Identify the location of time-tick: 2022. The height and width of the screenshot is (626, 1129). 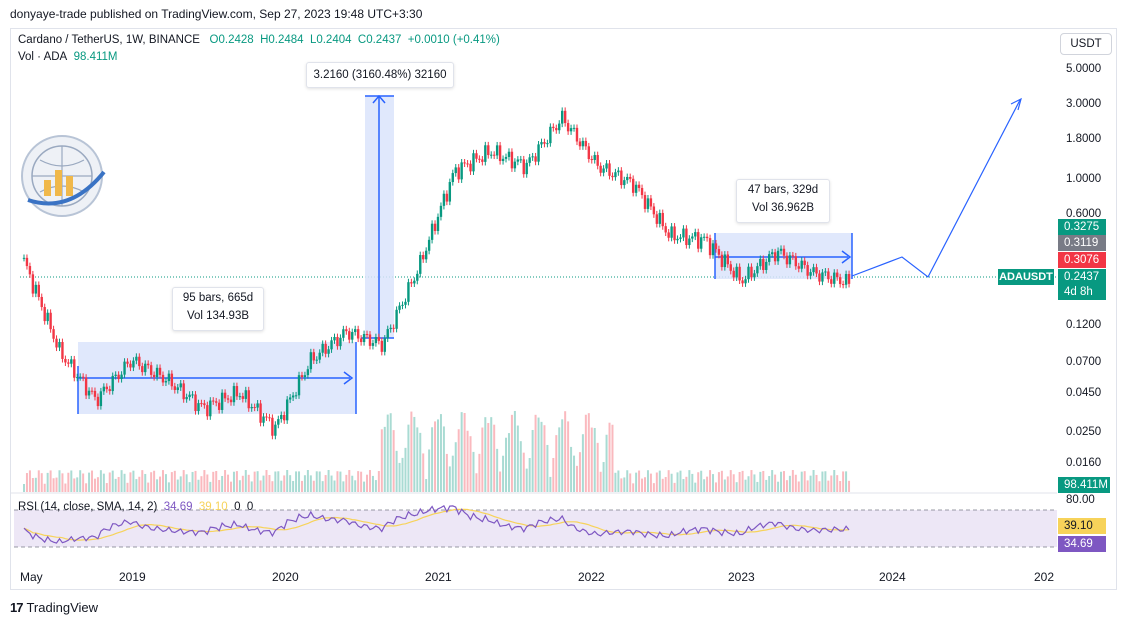
(591, 577).